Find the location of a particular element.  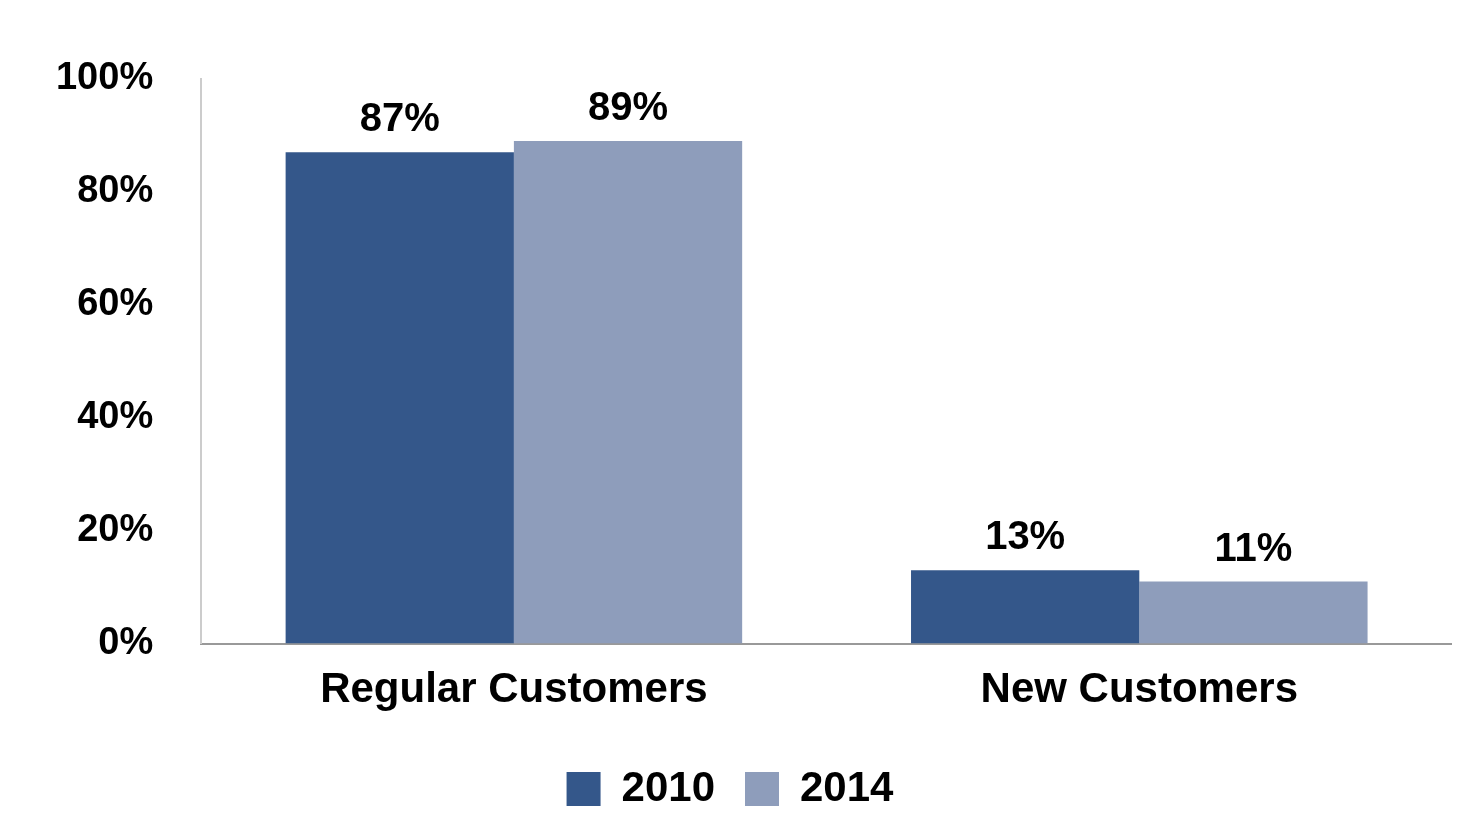

x-tick-label: New Customers is located at coordinates (1139, 688).